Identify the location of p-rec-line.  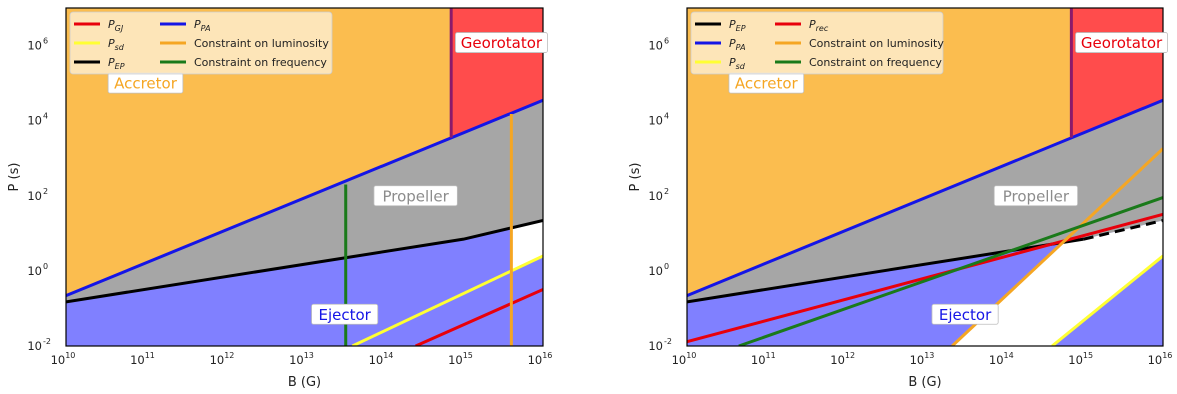
(925, 278).